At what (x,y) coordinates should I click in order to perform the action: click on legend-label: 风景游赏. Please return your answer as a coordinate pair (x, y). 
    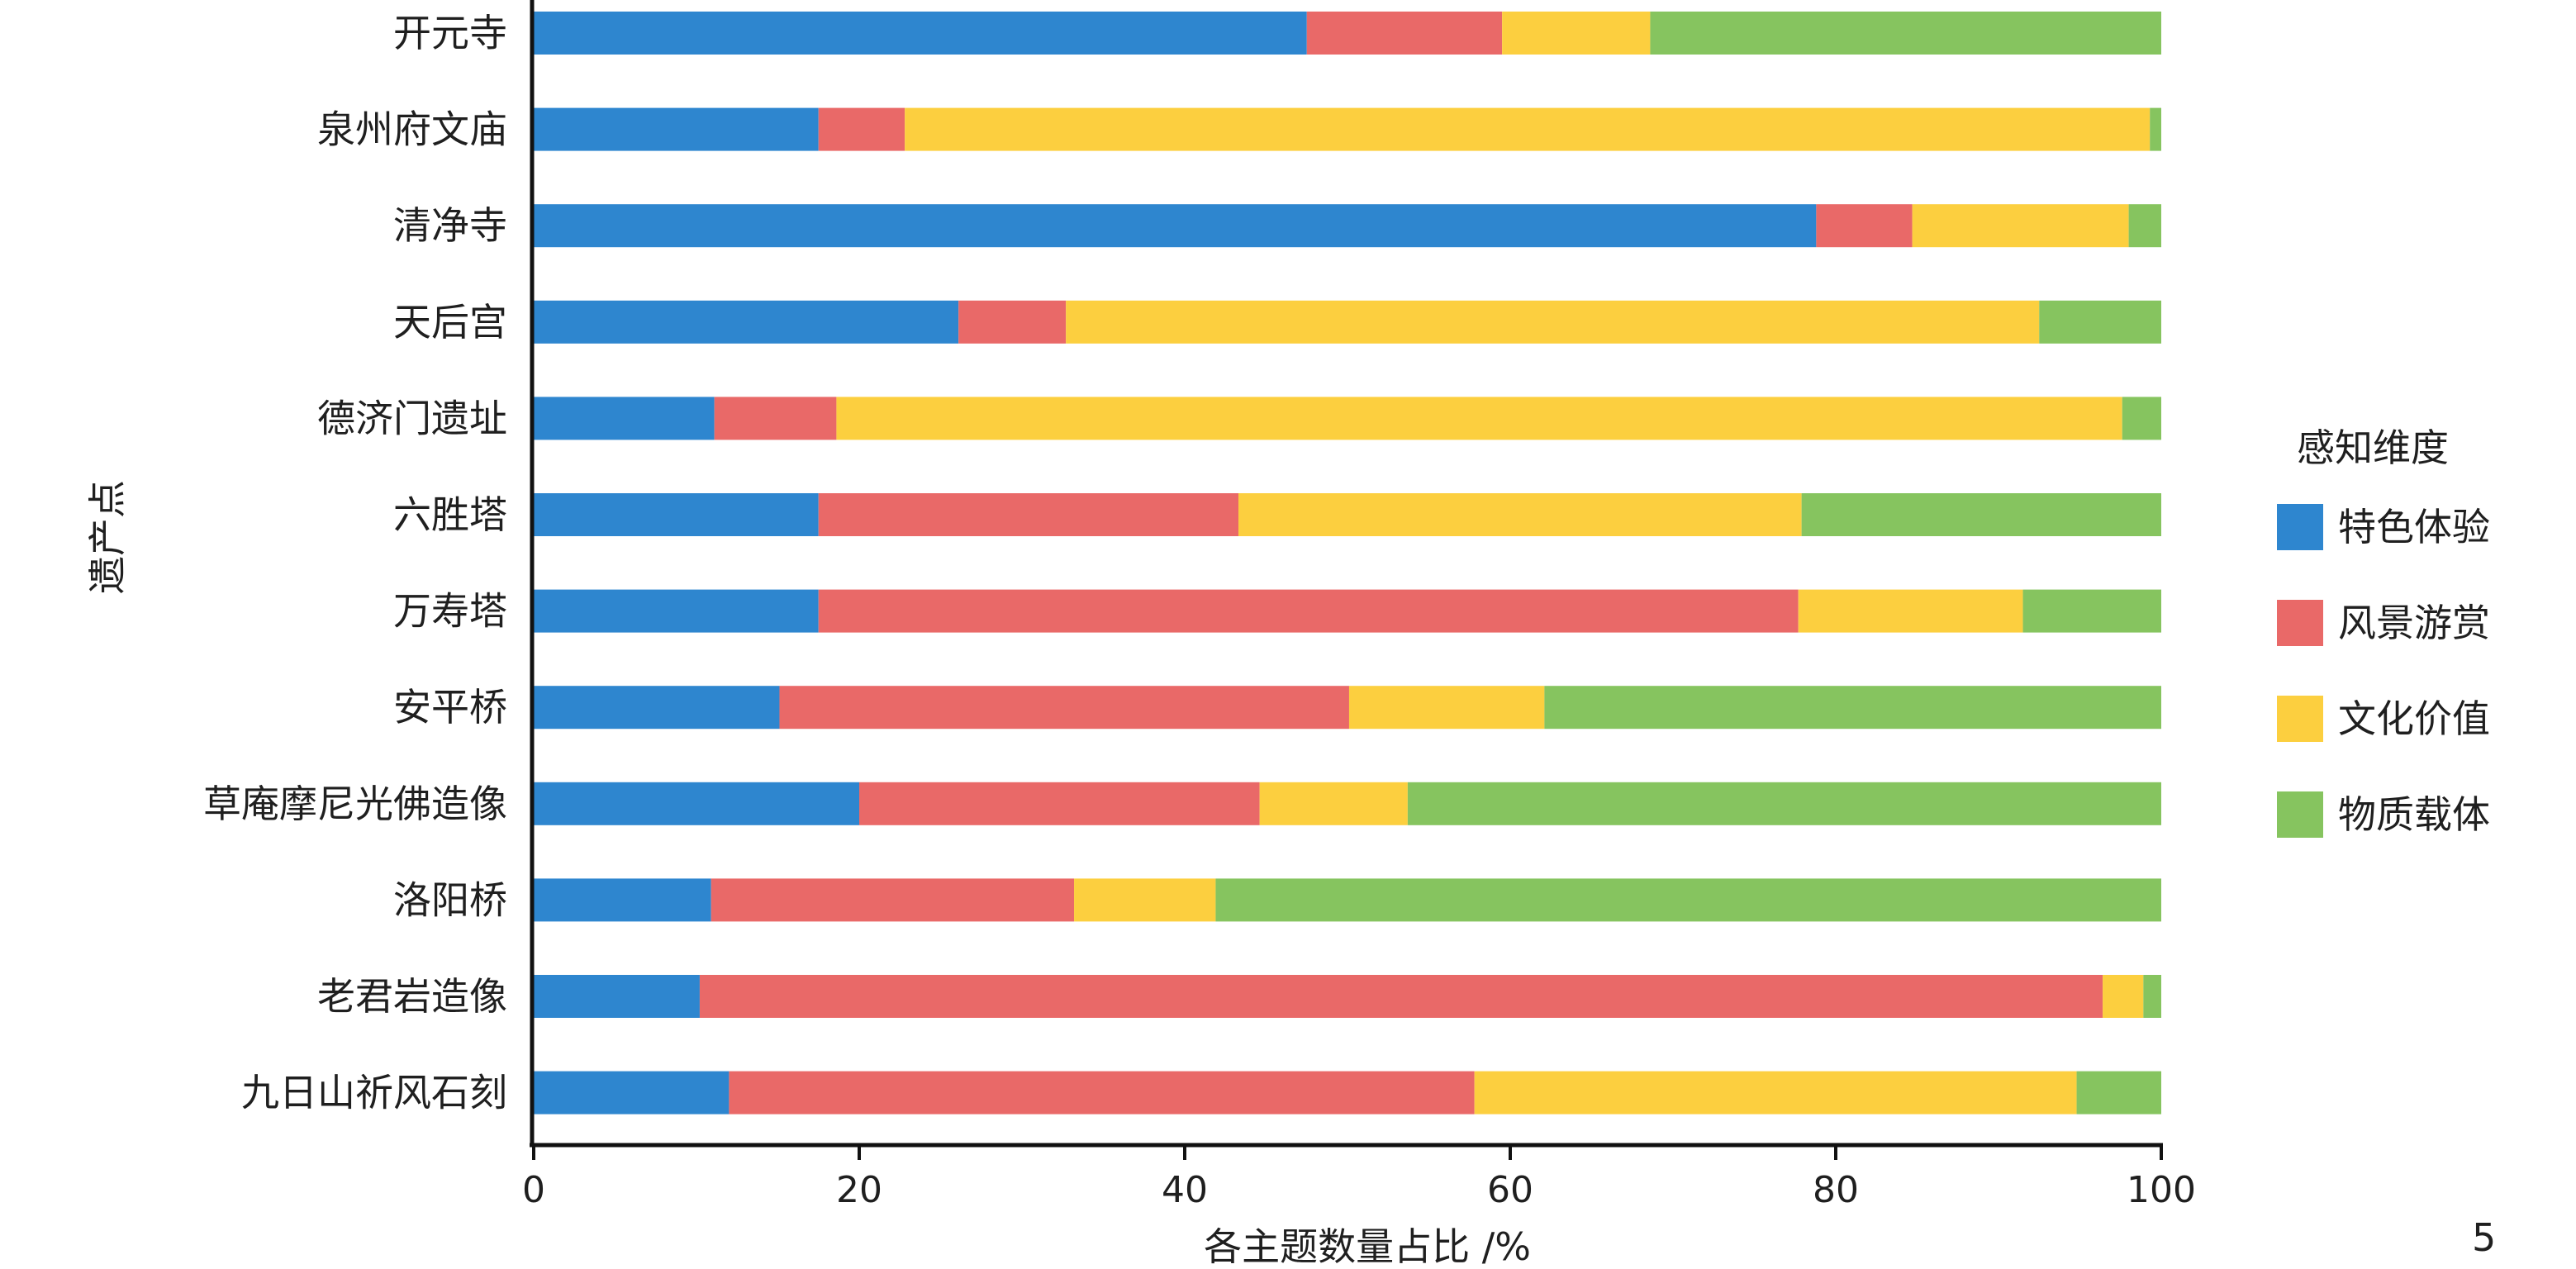
    Looking at the image, I should click on (2414, 623).